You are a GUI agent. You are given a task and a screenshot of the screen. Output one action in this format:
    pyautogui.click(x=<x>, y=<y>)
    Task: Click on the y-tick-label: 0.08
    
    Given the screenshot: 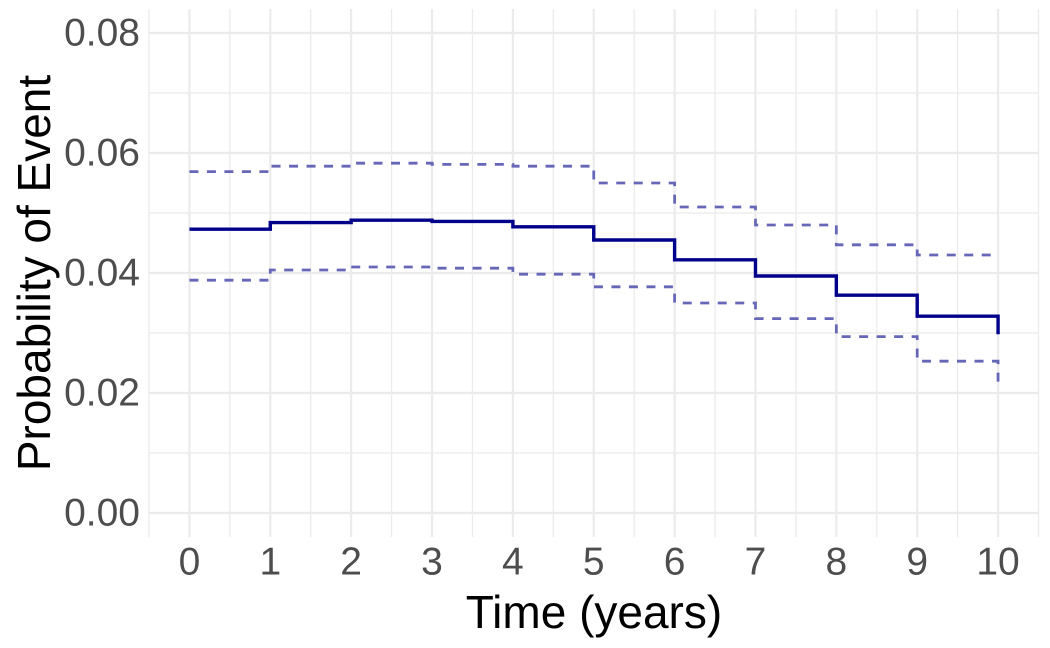 What is the action you would take?
    pyautogui.click(x=102, y=33)
    